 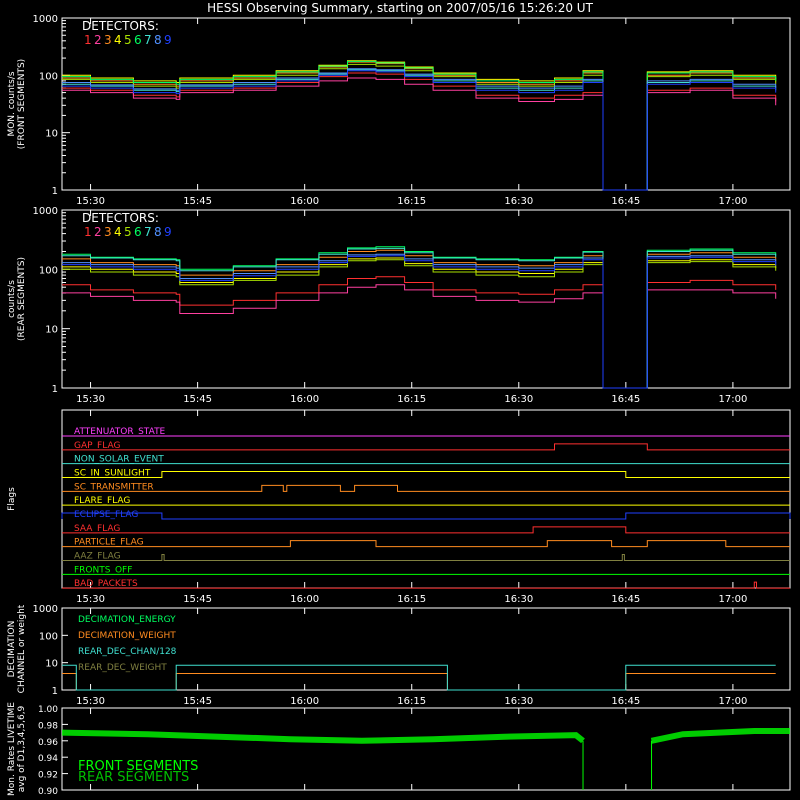 I want to click on livetime-front-line, so click(x=323, y=736).